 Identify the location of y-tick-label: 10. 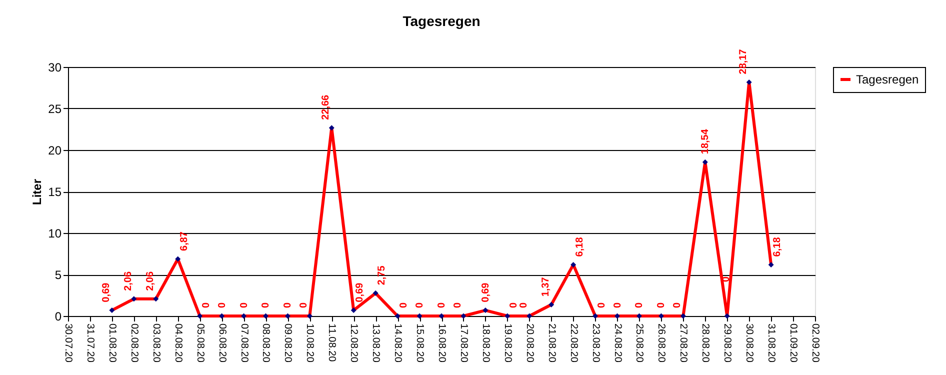
(55, 233).